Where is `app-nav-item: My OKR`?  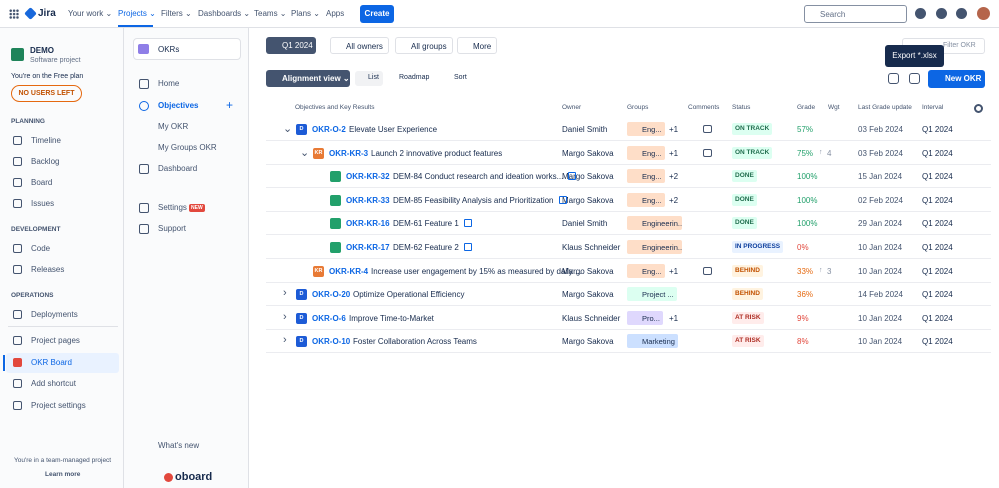
app-nav-item: My OKR is located at coordinates (173, 126).